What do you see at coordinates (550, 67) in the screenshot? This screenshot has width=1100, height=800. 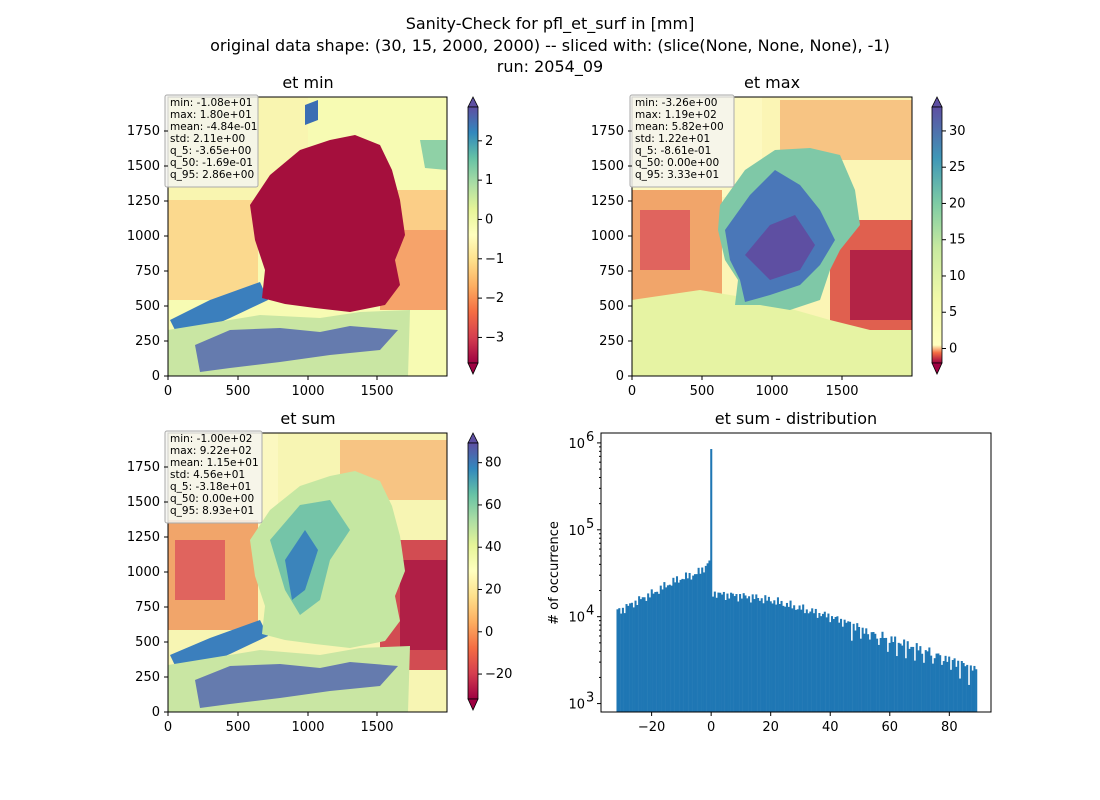 I see `figure-title-line-3: run: 2054_09` at bounding box center [550, 67].